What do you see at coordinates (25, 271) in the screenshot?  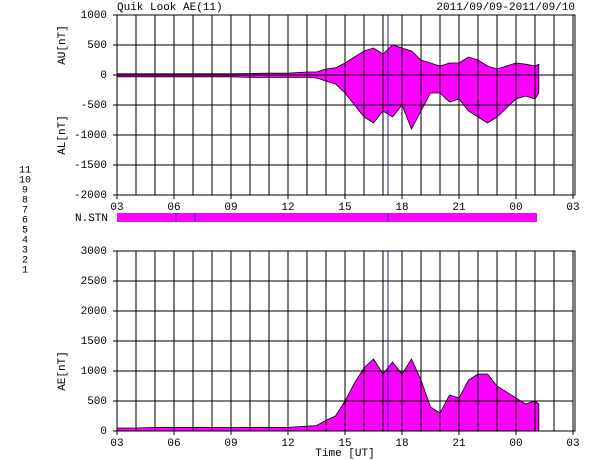 I see `station-number: 1` at bounding box center [25, 271].